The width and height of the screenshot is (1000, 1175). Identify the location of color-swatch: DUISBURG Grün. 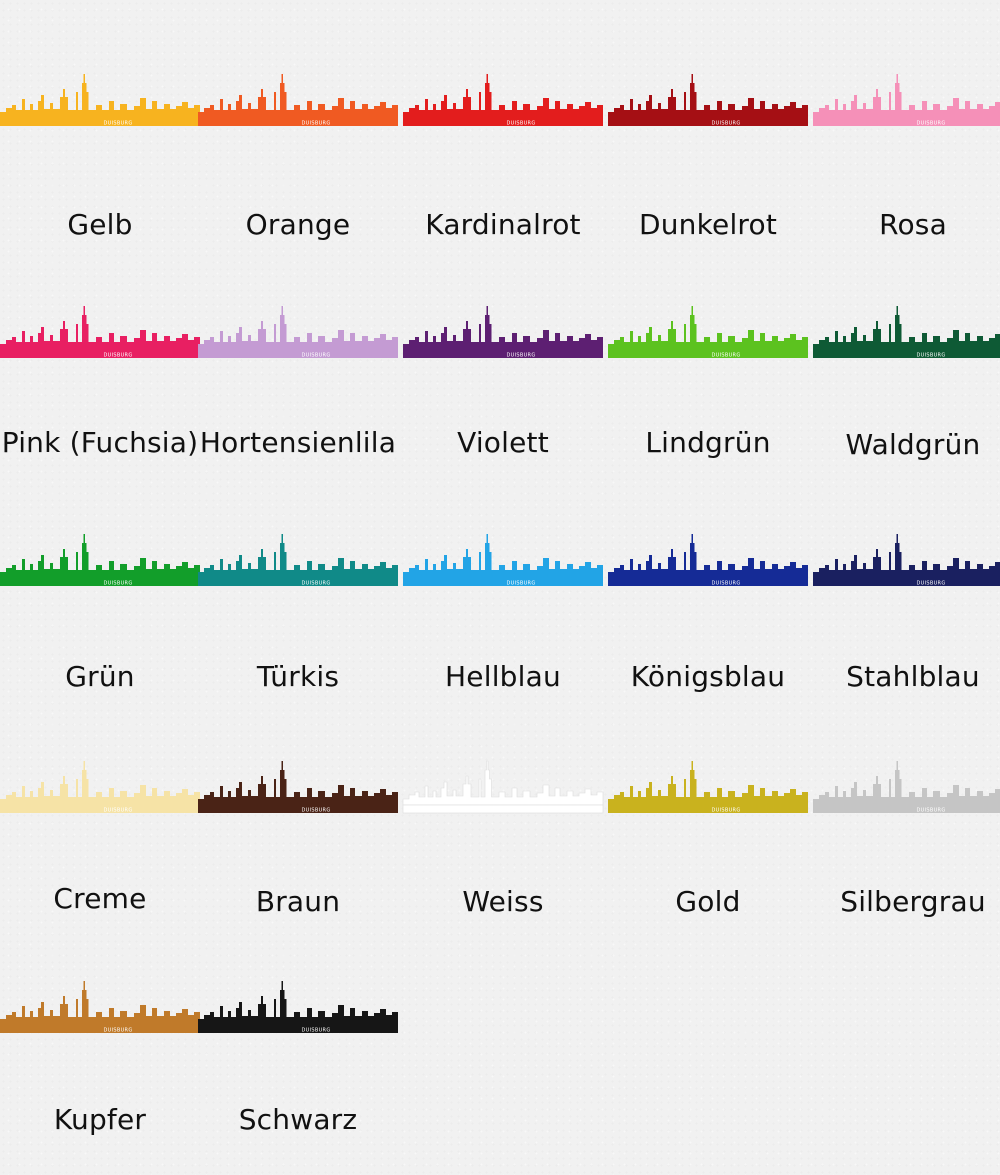
(100, 628).